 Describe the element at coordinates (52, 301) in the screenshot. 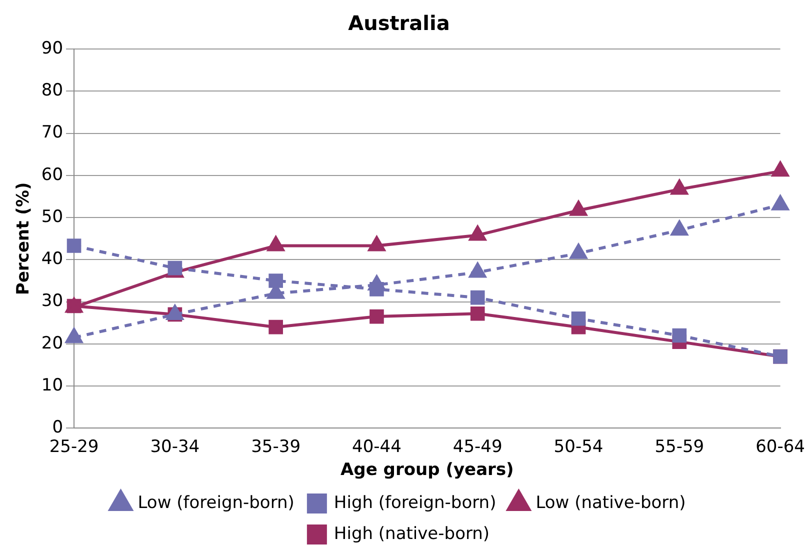

I see `y-tick-label: 30` at that location.